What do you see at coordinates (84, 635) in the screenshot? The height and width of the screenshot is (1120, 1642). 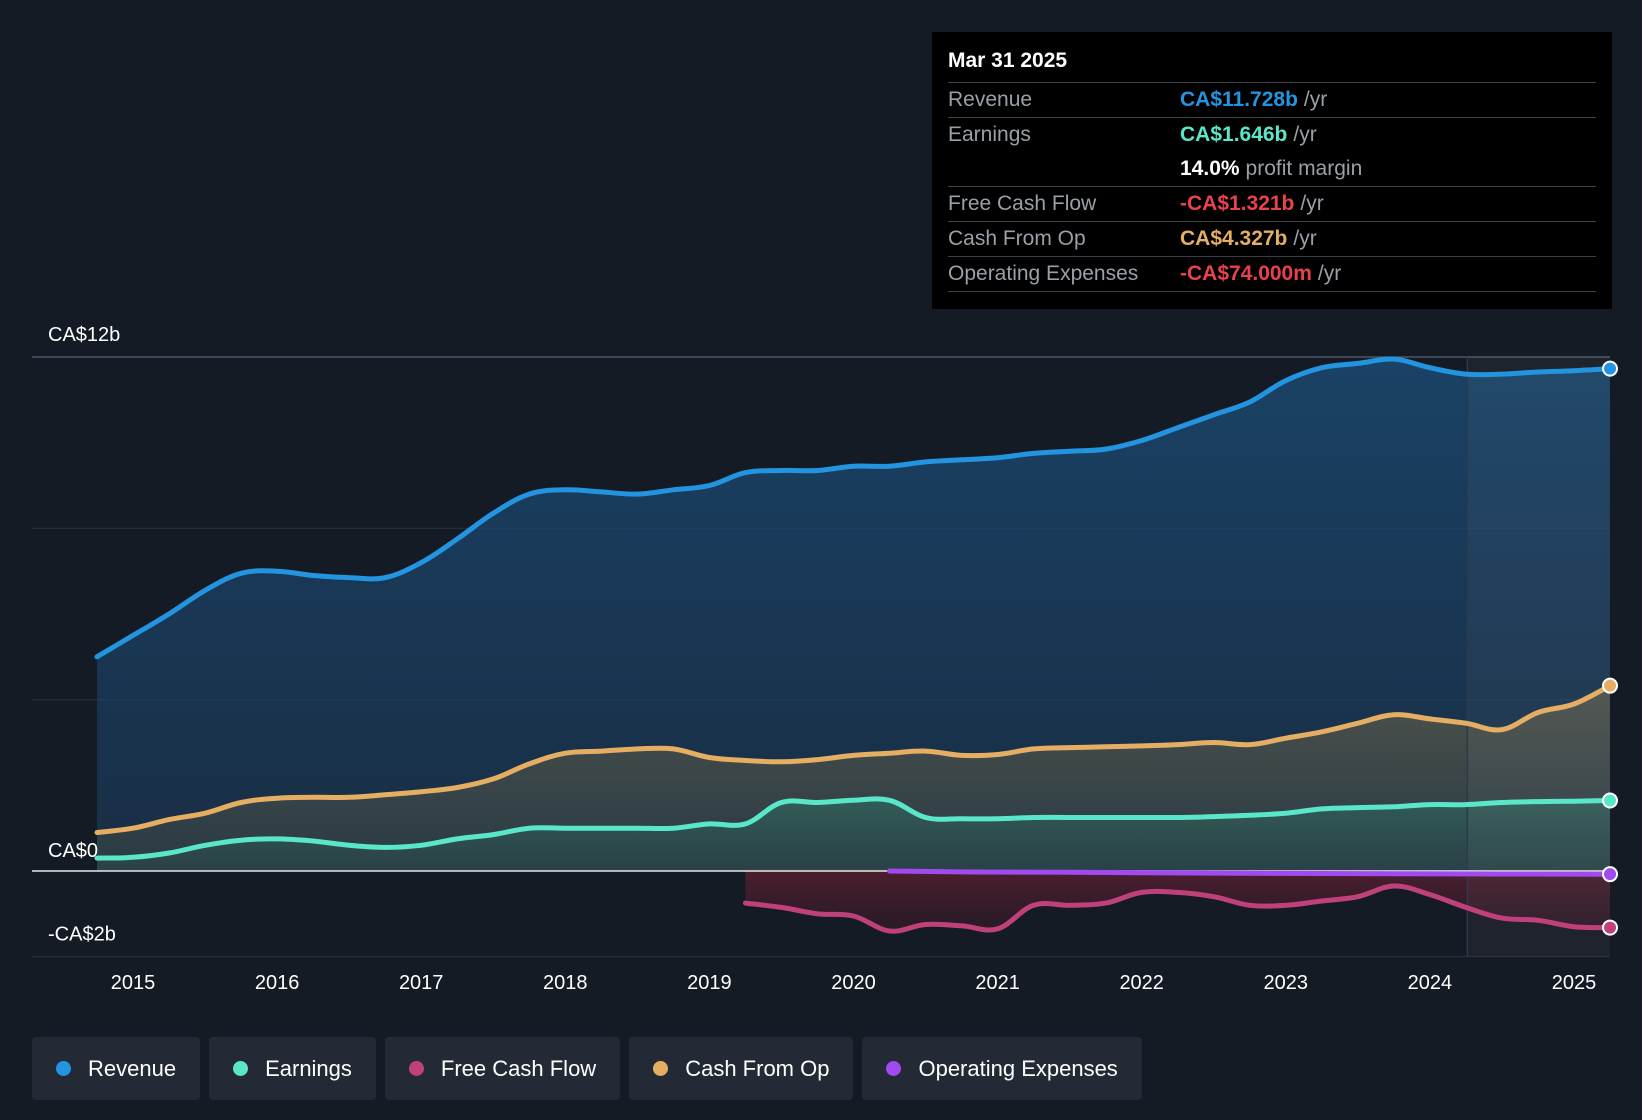 I see `y-axis-labels: CA$12b CA$0 -CA$2b` at bounding box center [84, 635].